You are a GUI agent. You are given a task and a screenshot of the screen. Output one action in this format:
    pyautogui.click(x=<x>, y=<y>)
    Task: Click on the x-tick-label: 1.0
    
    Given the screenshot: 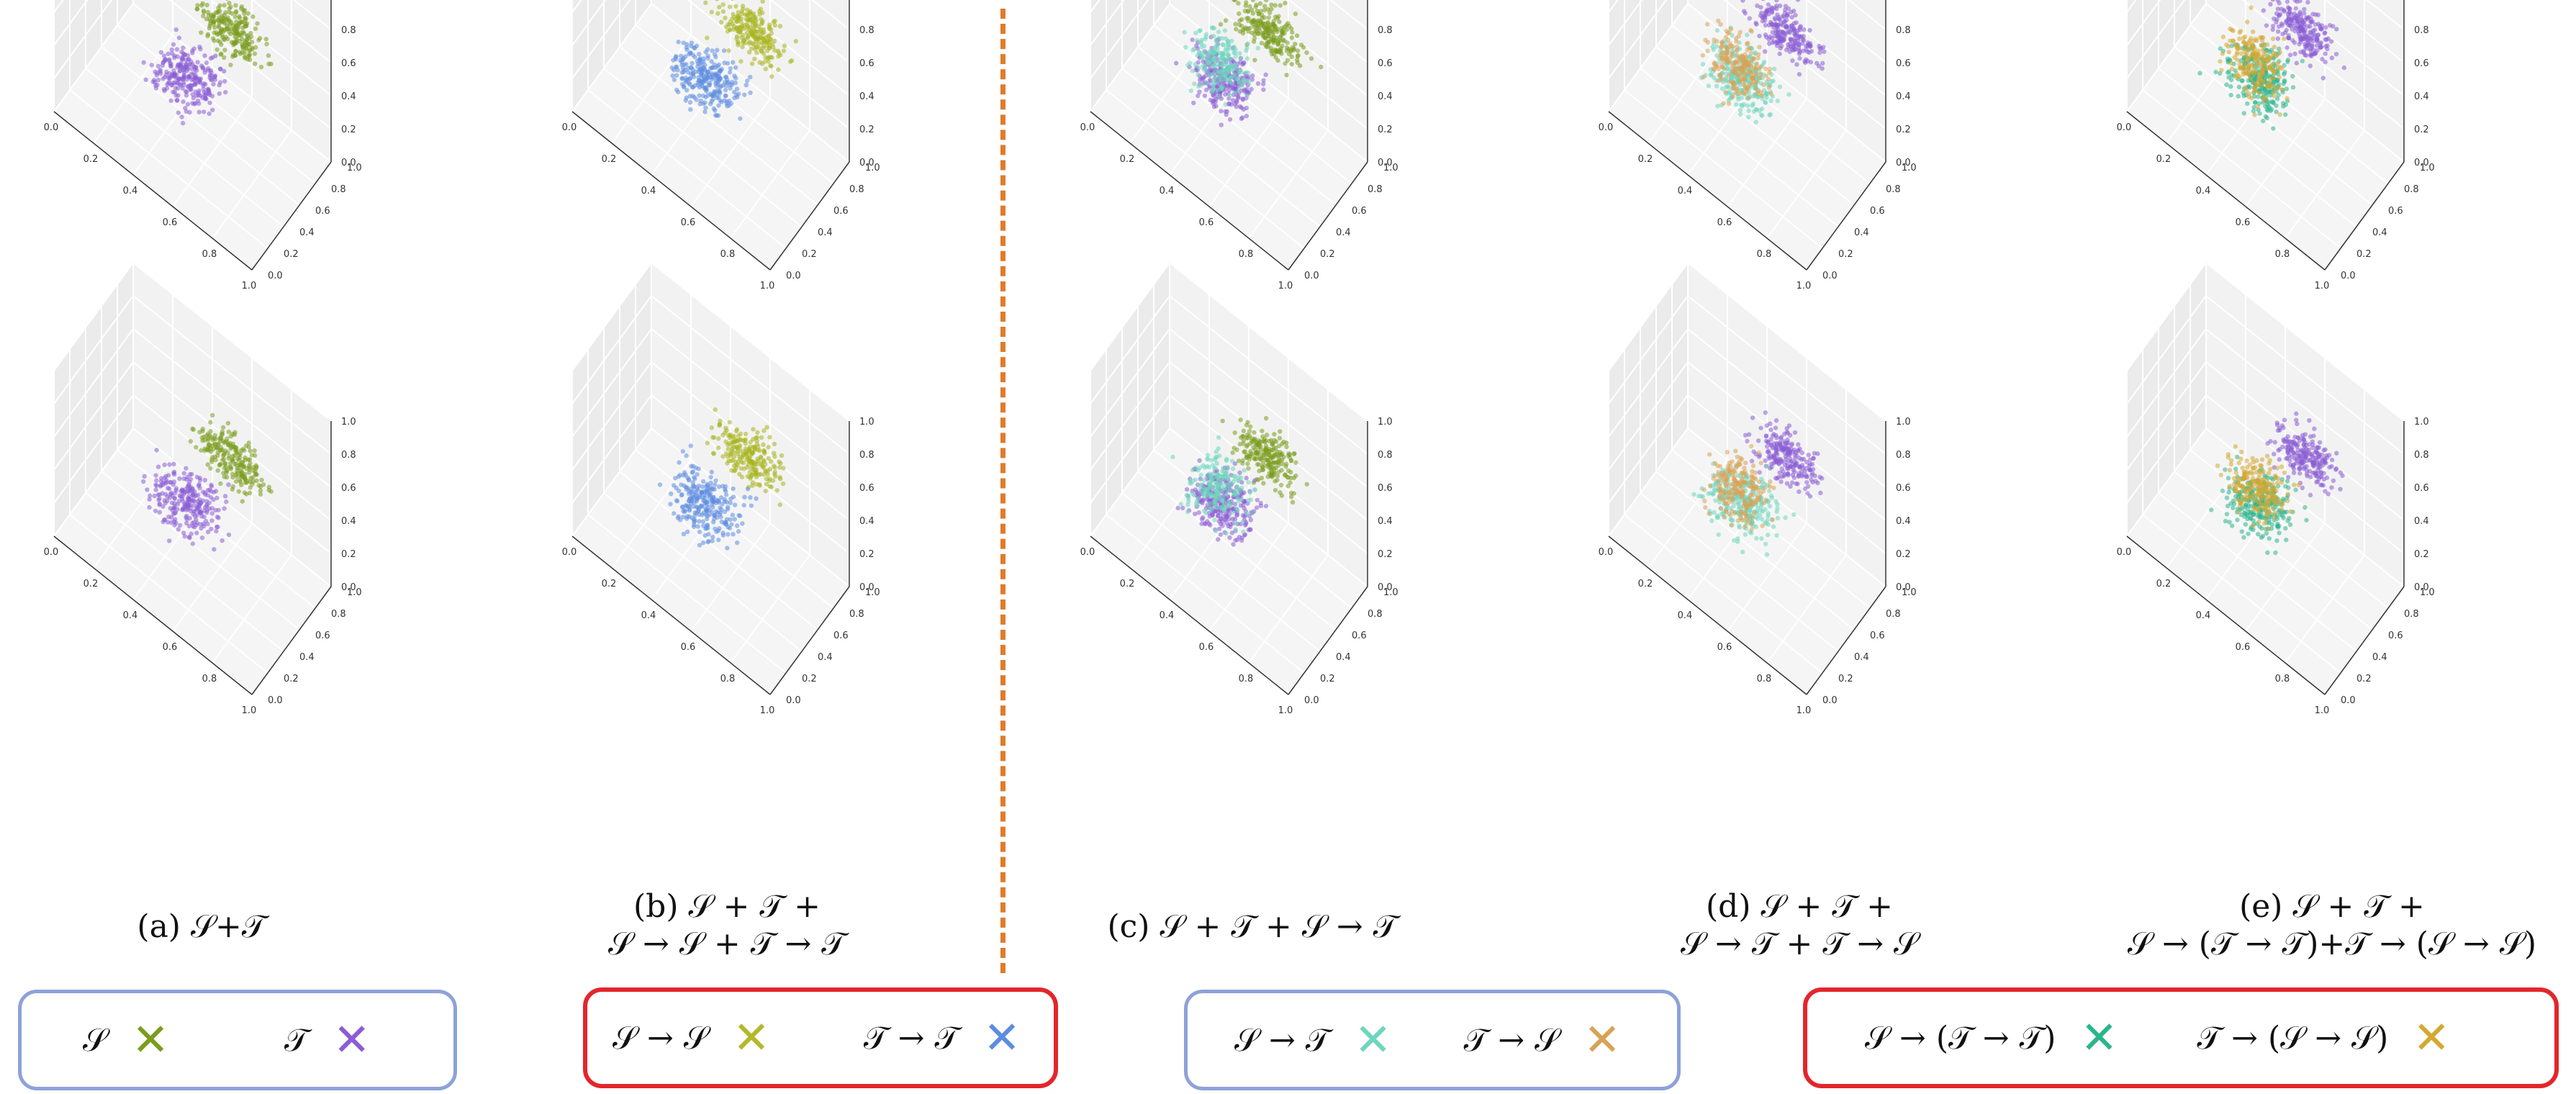 What is the action you would take?
    pyautogui.click(x=768, y=710)
    